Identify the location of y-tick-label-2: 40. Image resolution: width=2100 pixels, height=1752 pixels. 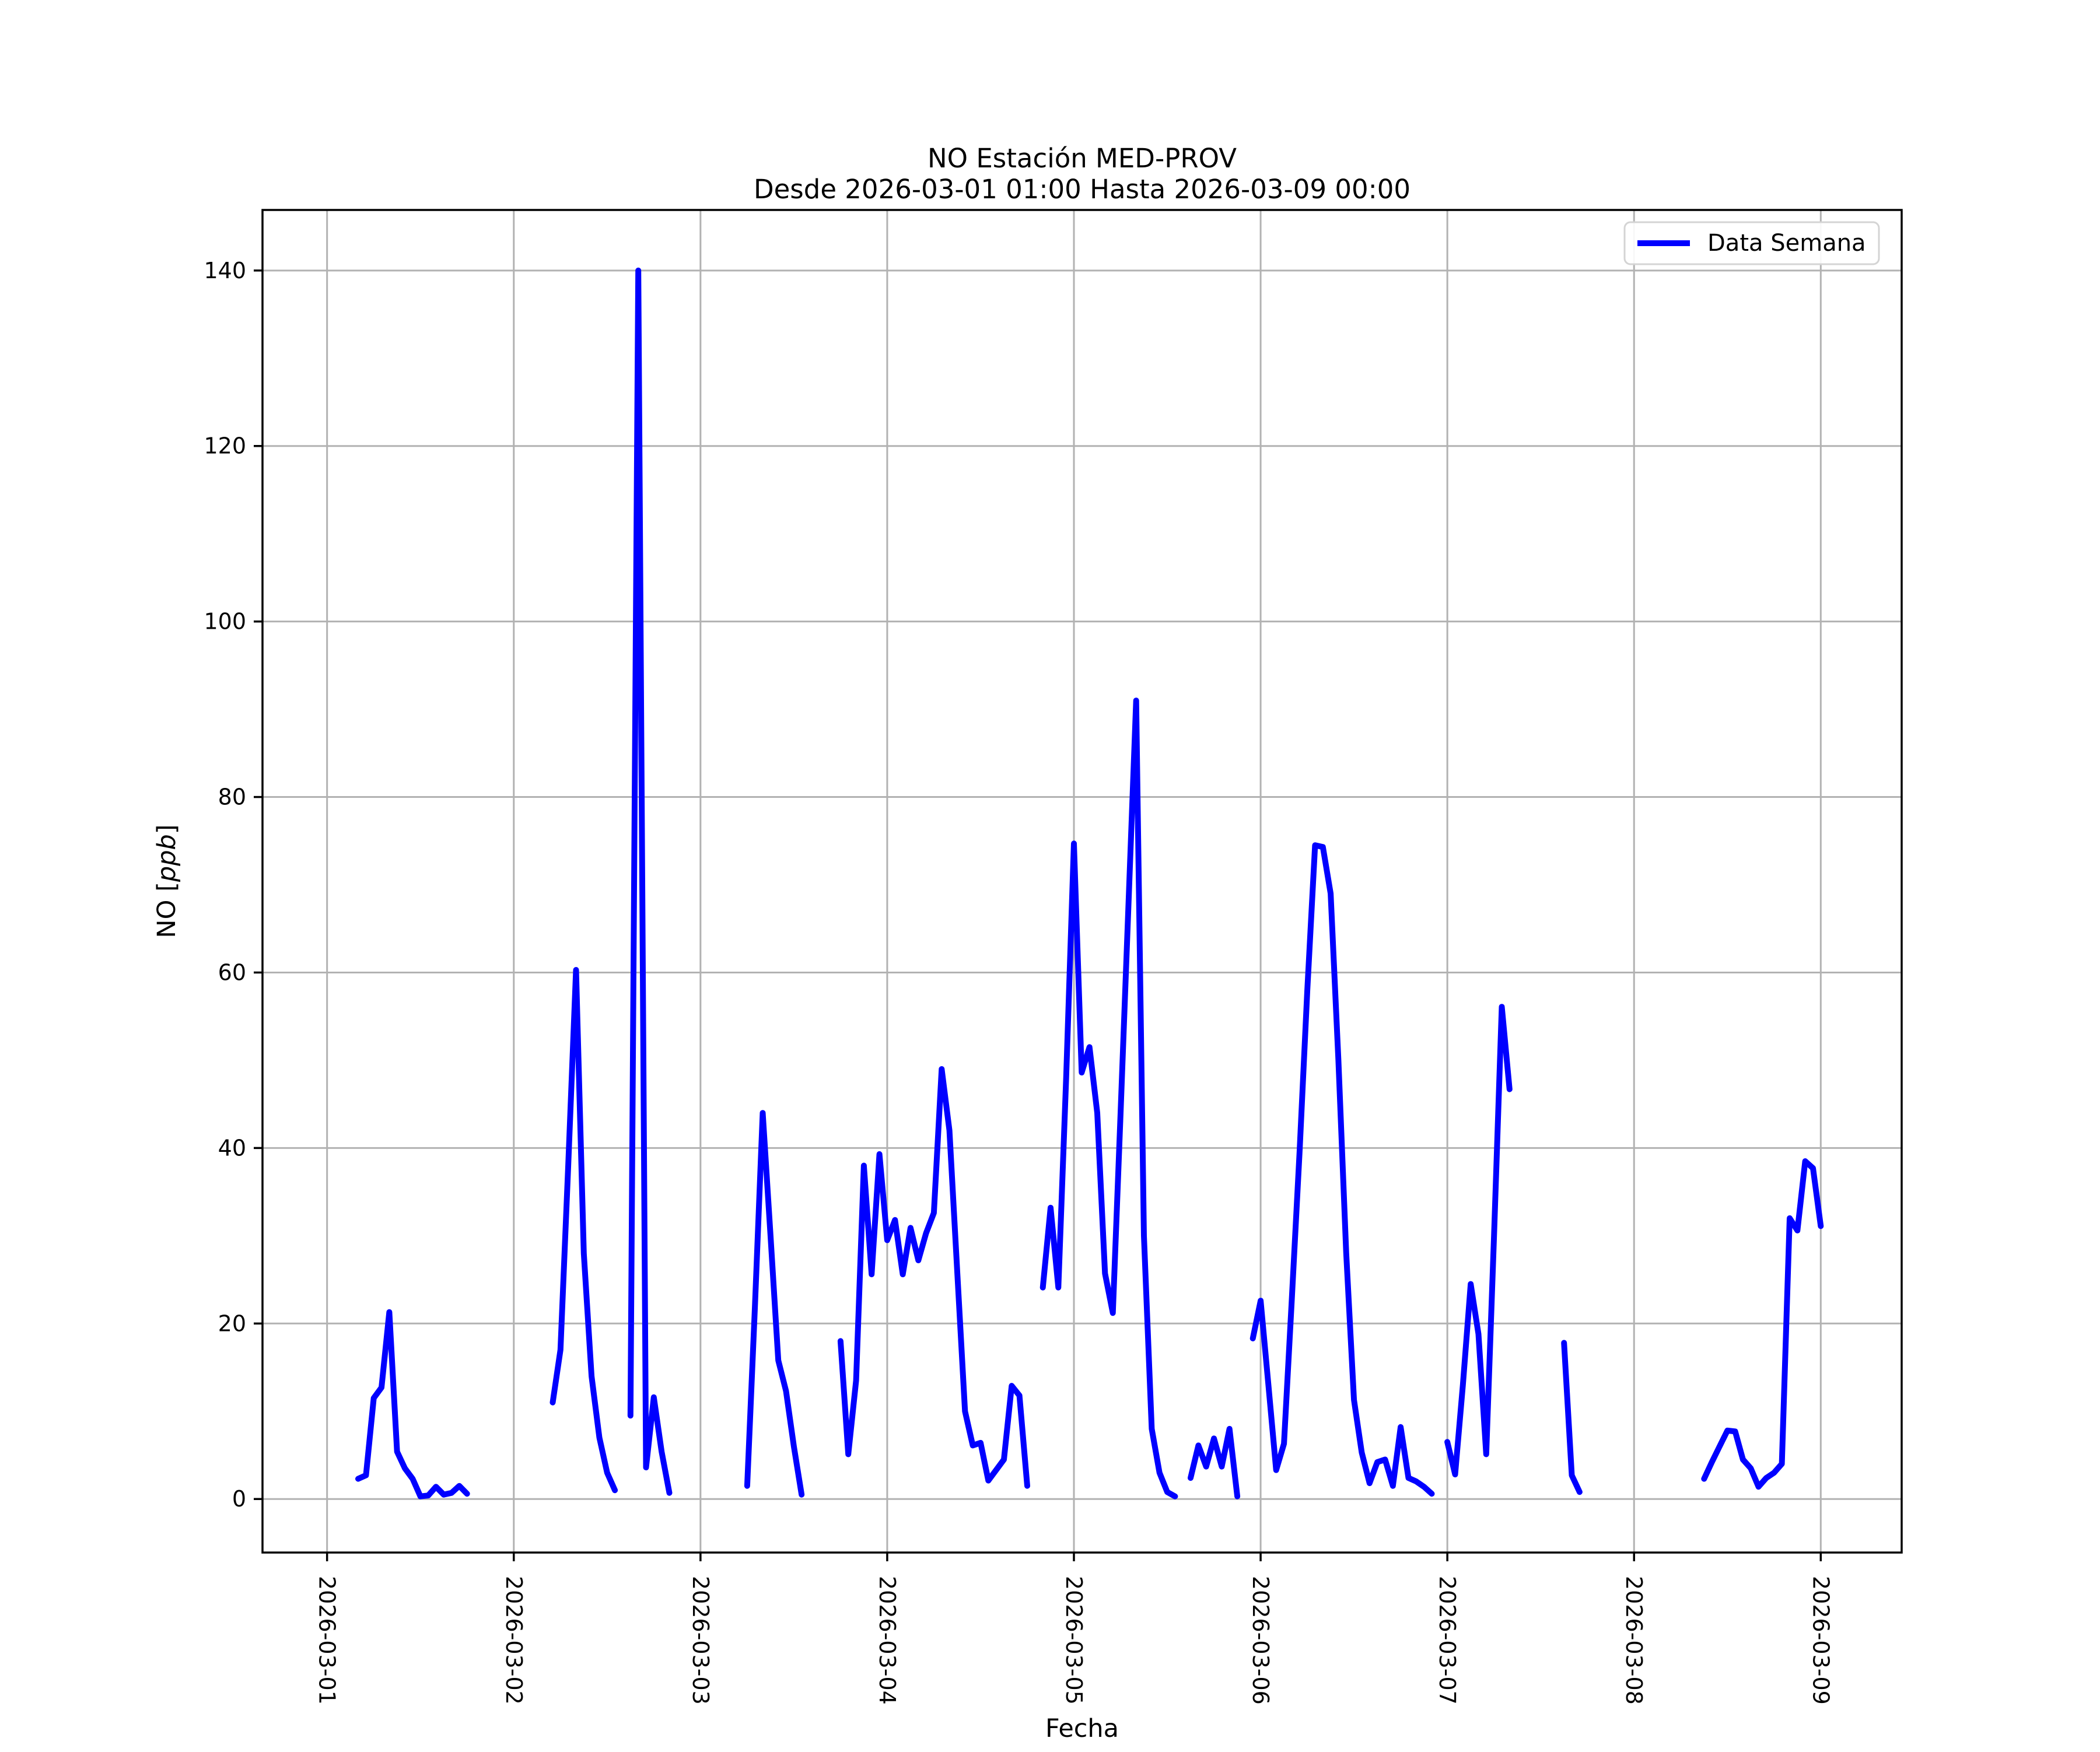
(232, 1148).